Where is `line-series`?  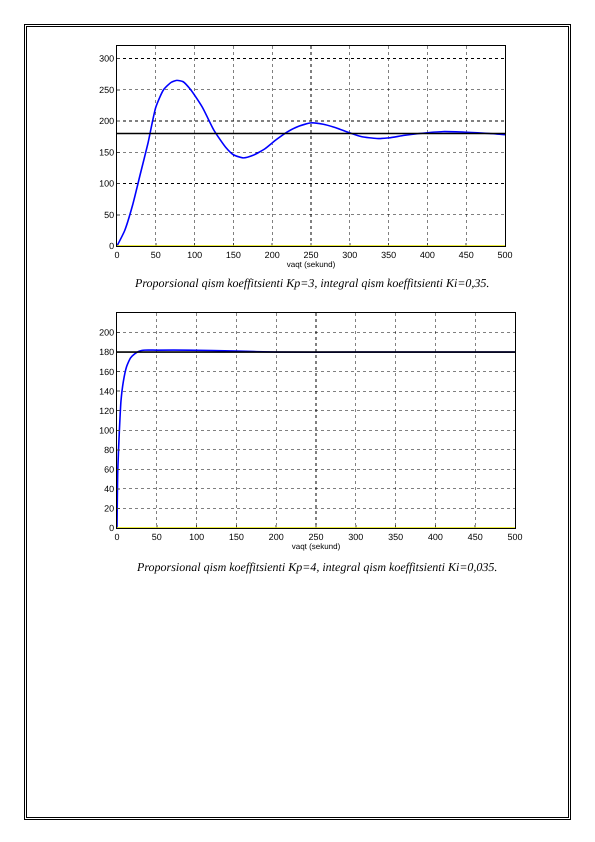
line-series is located at coordinates (311, 163).